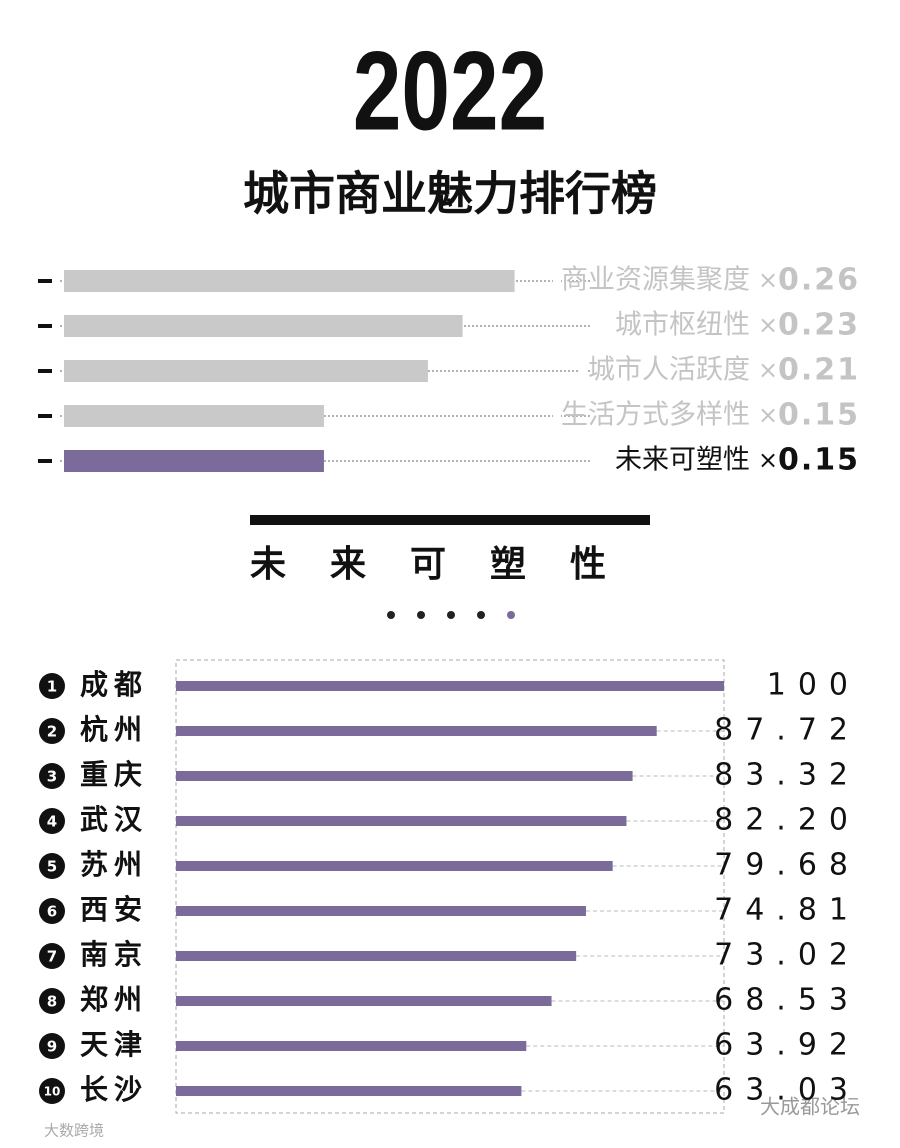 Image resolution: width=900 pixels, height=1148 pixels. I want to click on value-label: 79.68, so click(787, 865).